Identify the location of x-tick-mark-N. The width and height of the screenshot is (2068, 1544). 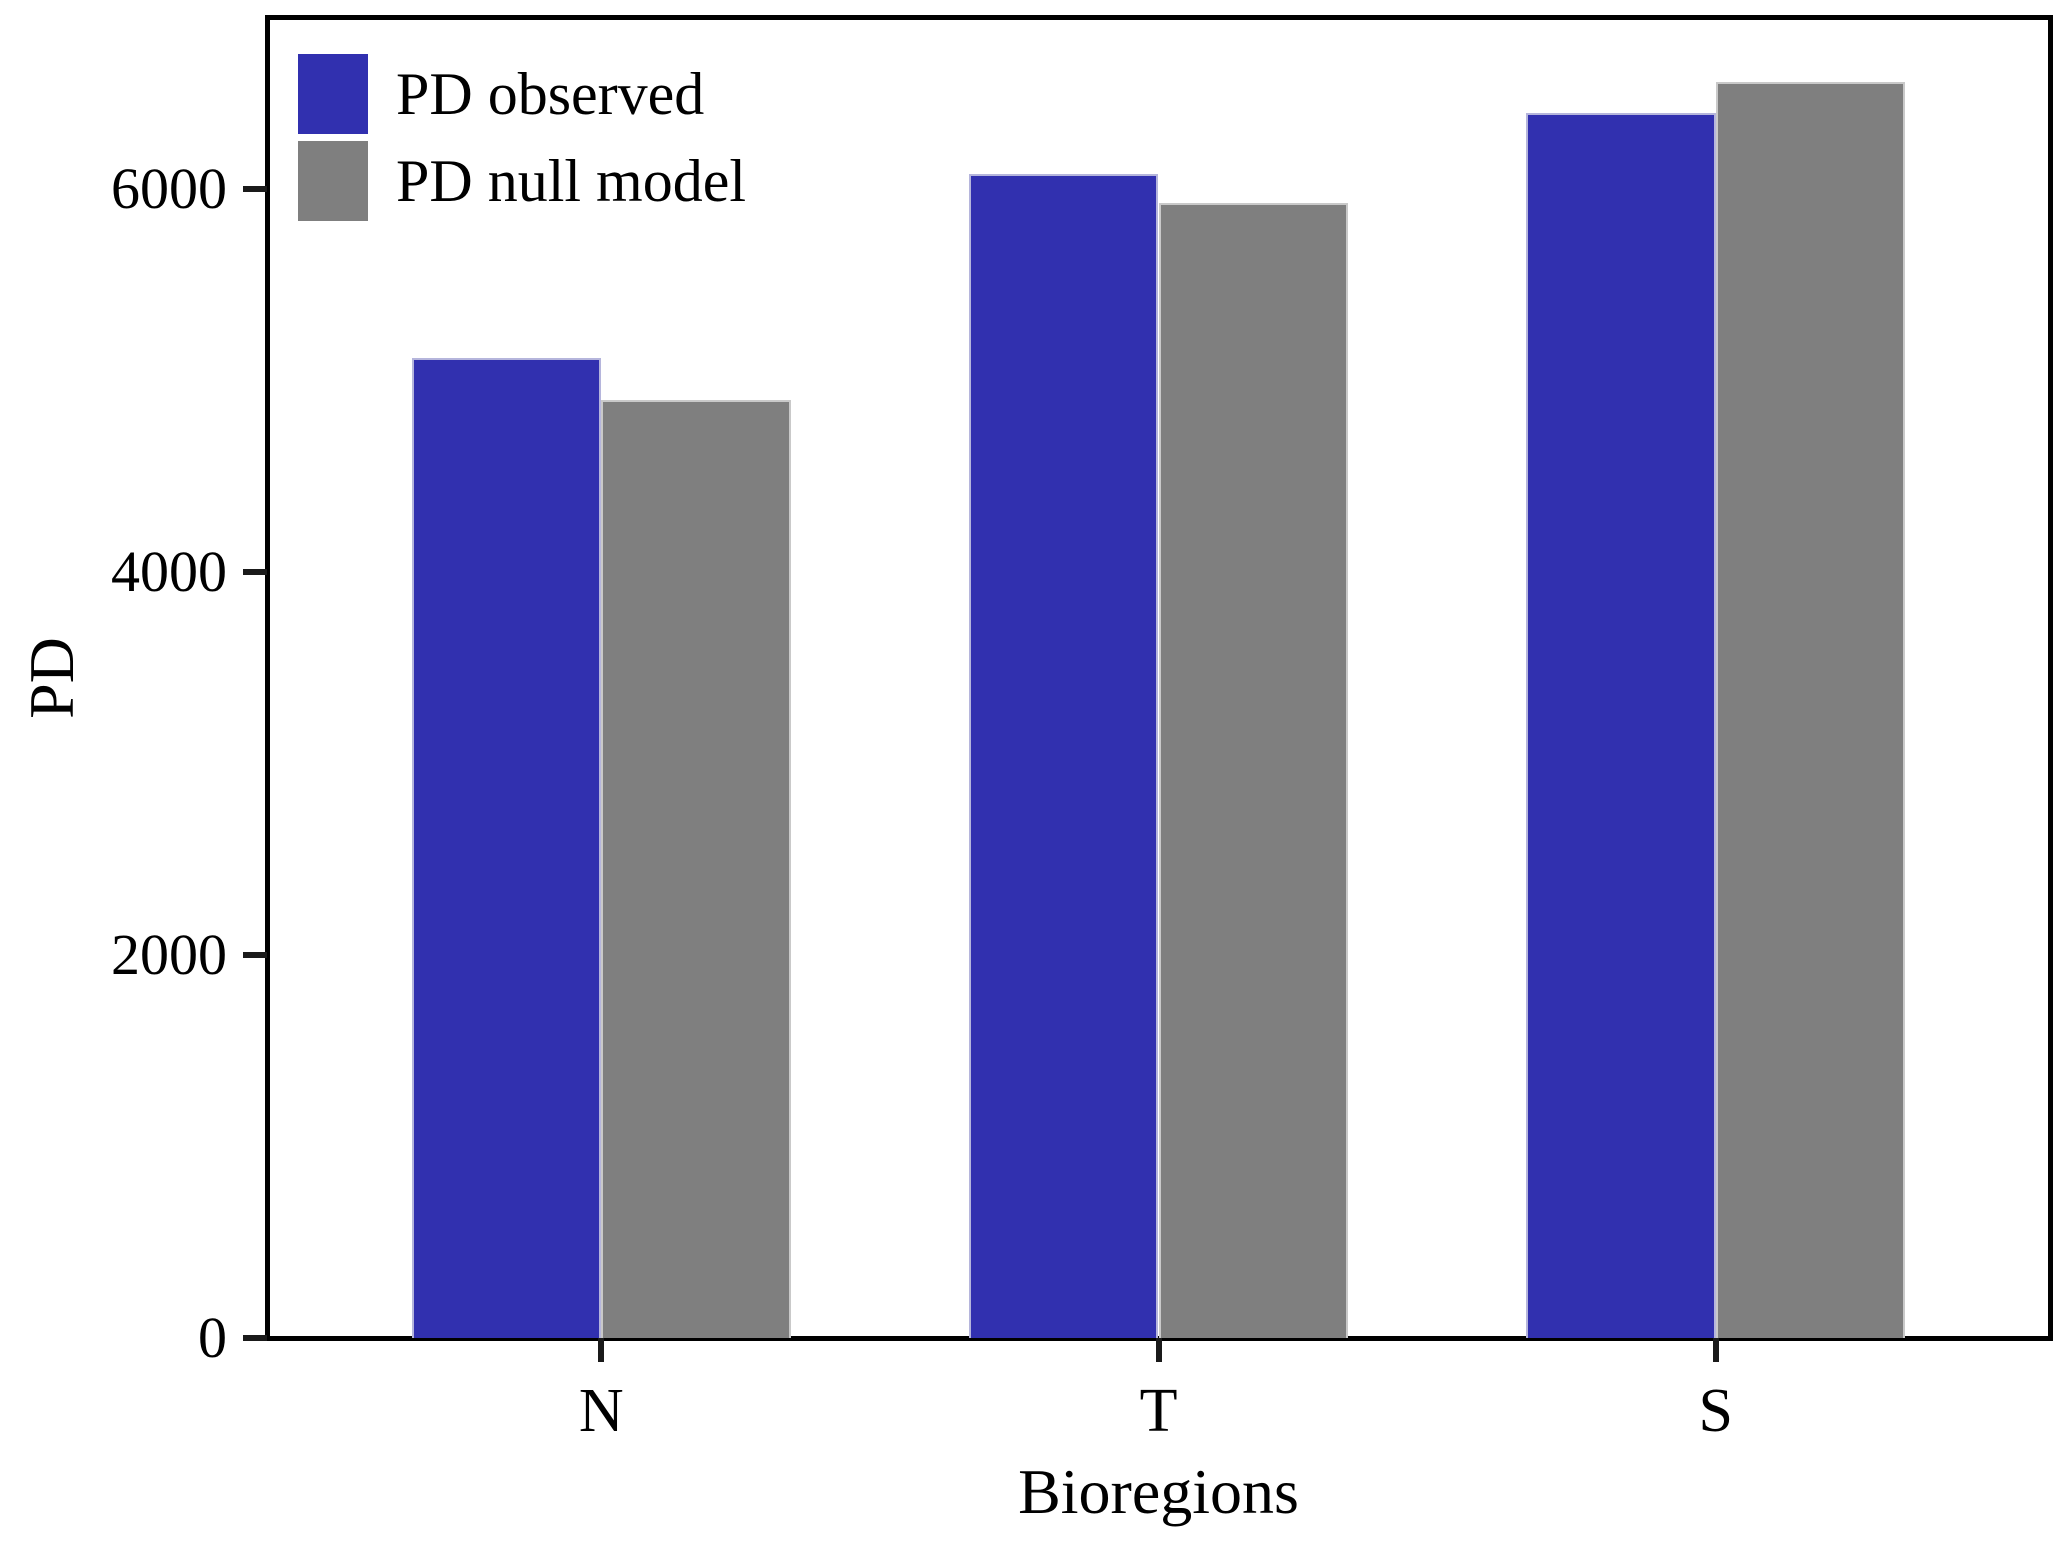
(601, 1350).